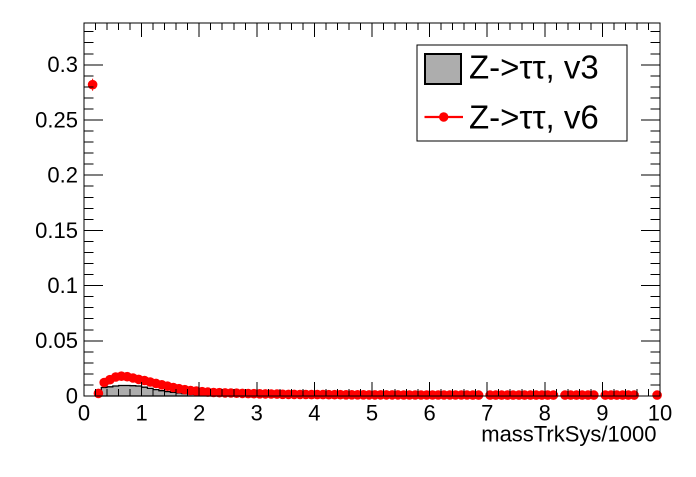 This screenshot has width=696, height=477. Describe the element at coordinates (534, 117) in the screenshot. I see `svg-text: Z->ττ, v6` at that location.